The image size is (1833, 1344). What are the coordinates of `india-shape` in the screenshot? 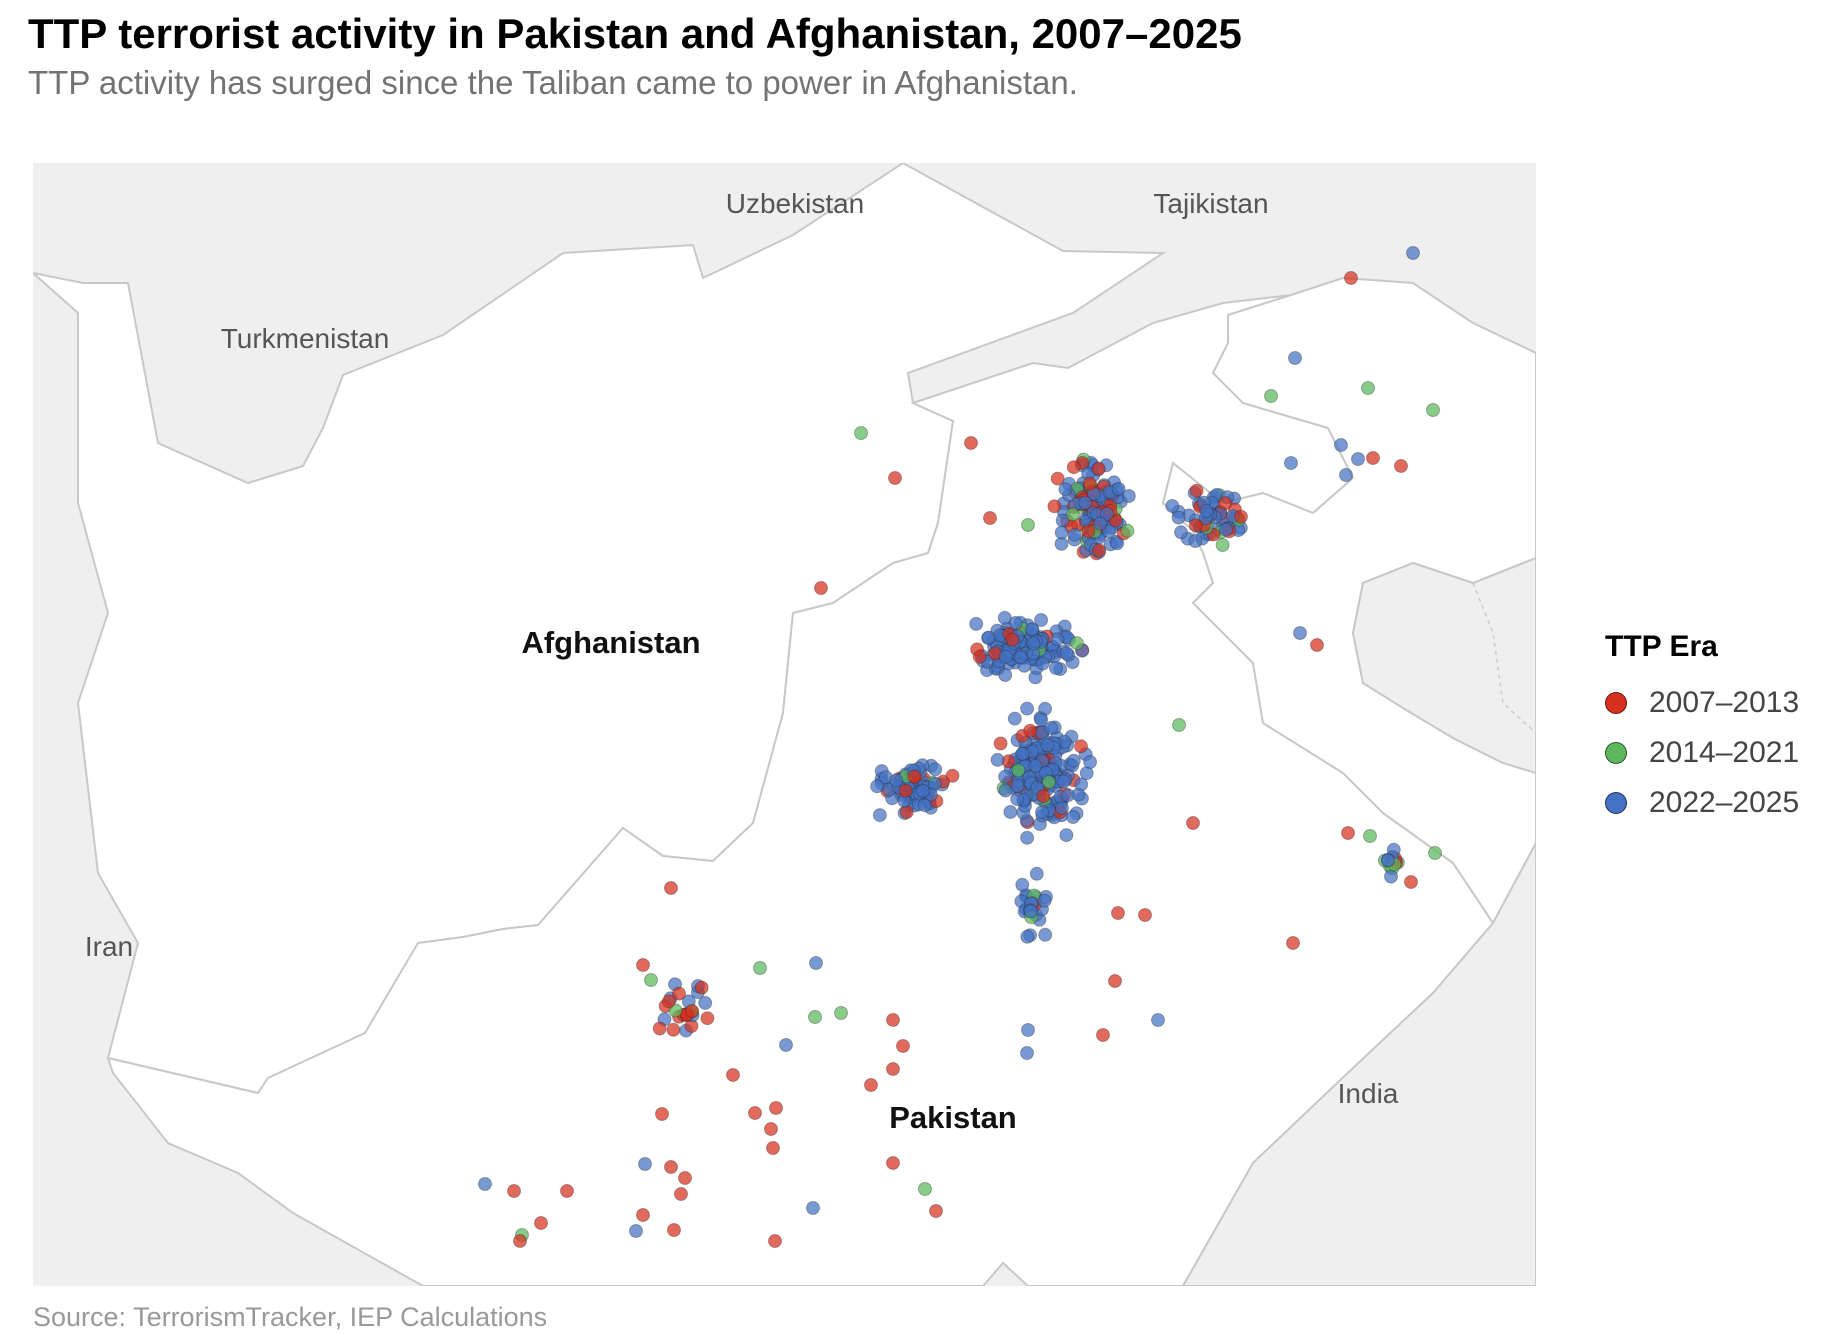 It's located at (1358, 921).